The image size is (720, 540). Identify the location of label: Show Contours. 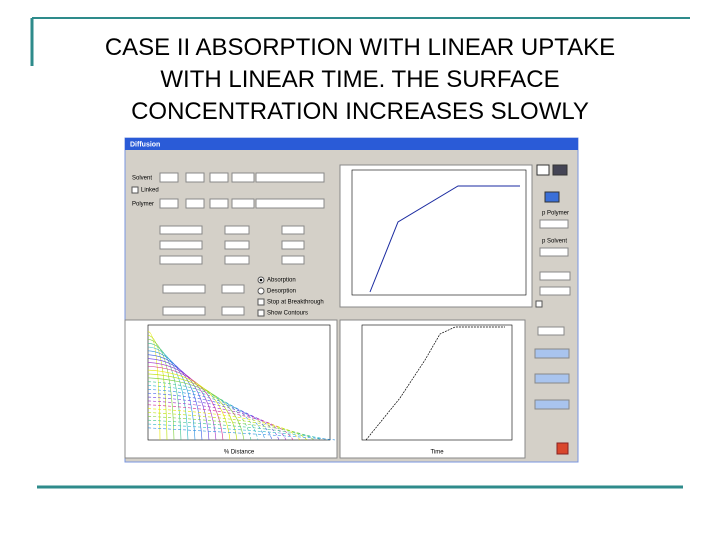
(287, 314).